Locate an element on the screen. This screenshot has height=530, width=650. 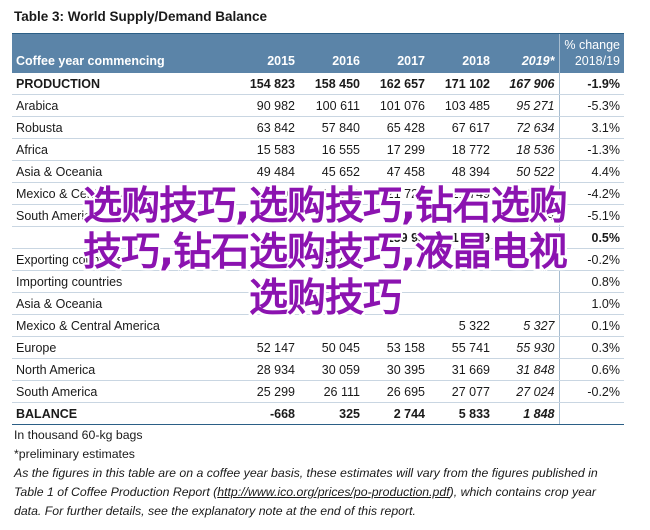
cell-pct-change: 0.6% is located at coordinates (591, 369).